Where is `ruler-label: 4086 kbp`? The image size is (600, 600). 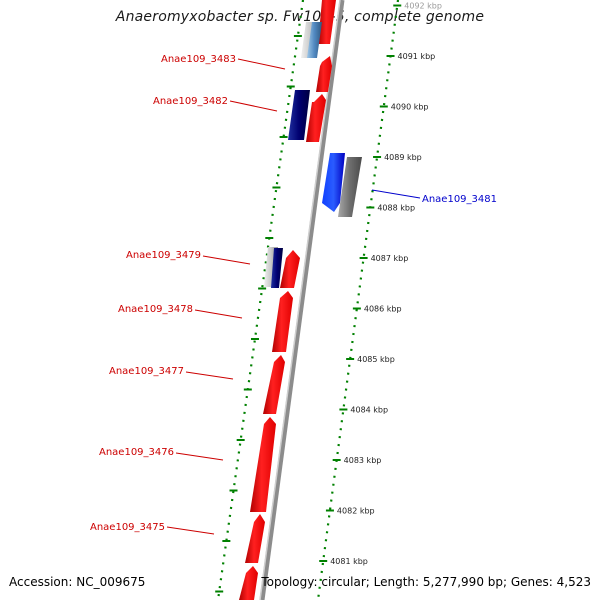 ruler-label: 4086 kbp is located at coordinates (383, 309).